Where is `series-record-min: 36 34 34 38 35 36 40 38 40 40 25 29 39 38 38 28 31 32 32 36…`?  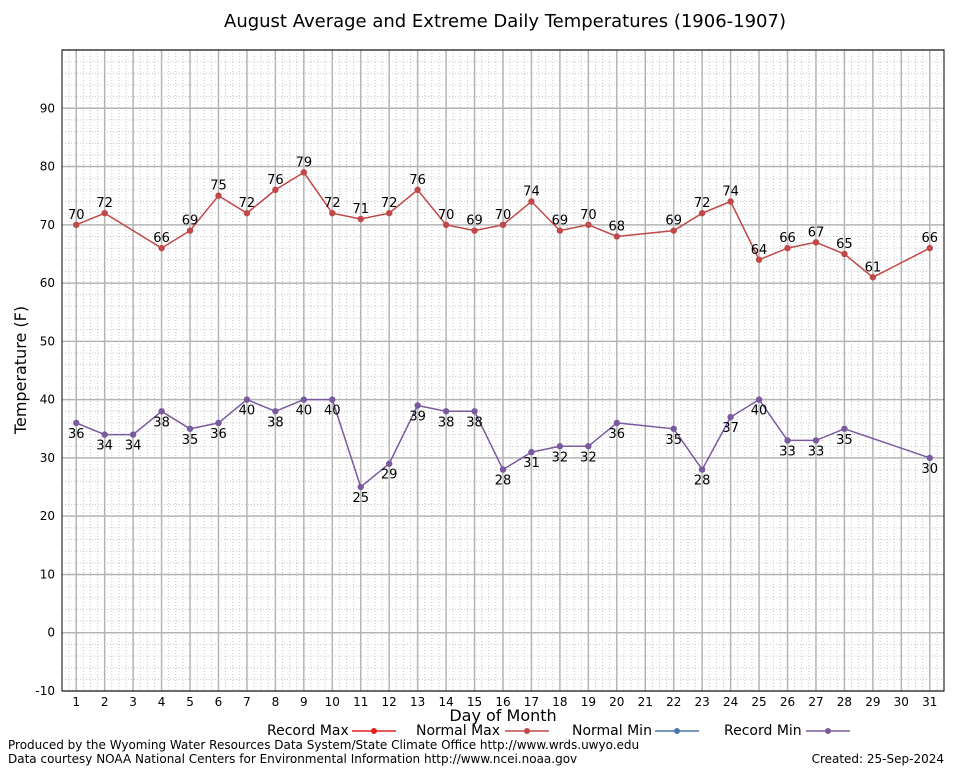
series-record-min: 36 34 34 38 35 36 40 38 40 40 25 29 39 38 38 28 31 32 32 36… is located at coordinates (503, 451).